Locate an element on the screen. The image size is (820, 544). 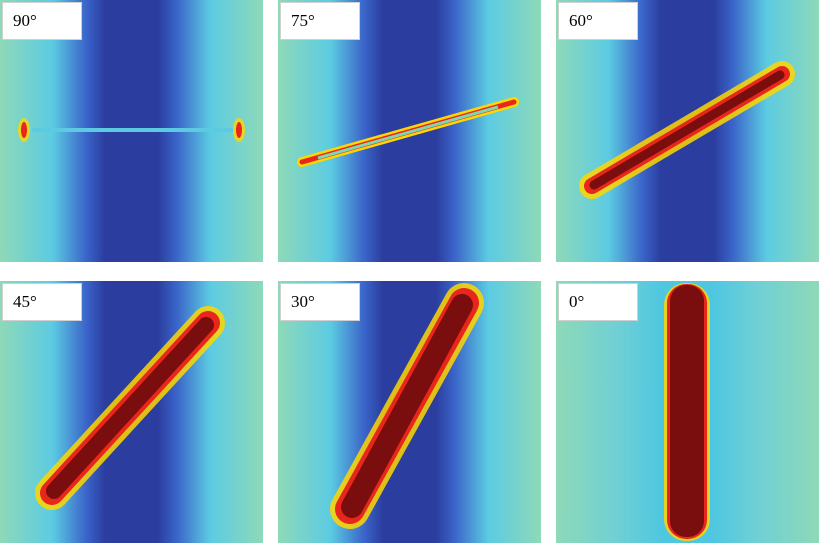
angle-label: 90° is located at coordinates (42, 21).